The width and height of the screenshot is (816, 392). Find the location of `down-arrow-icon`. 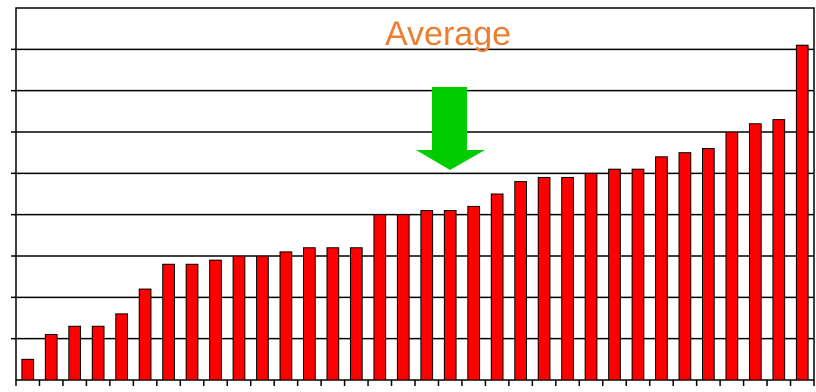

down-arrow-icon is located at coordinates (450, 128).